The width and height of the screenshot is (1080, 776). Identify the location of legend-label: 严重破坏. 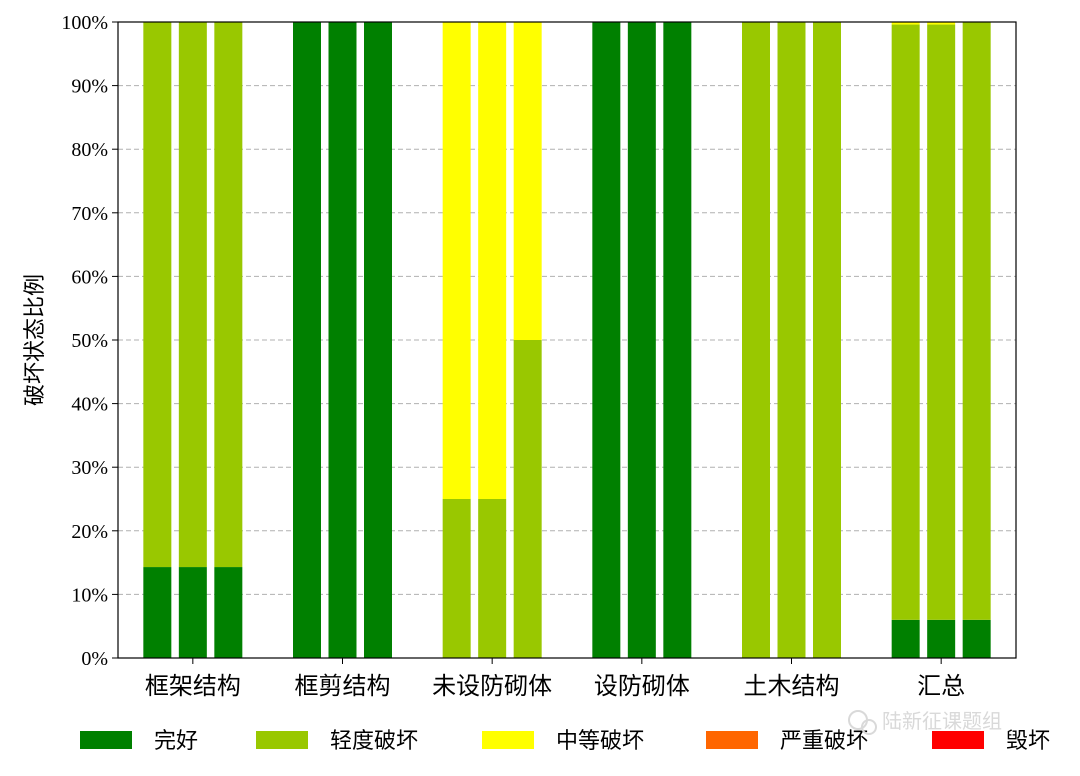
(824, 741).